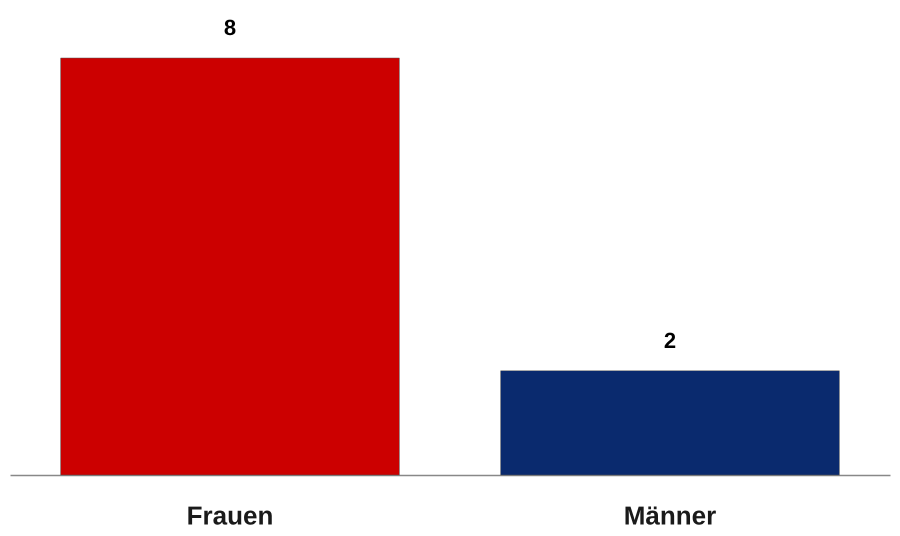  What do you see at coordinates (230, 27) in the screenshot?
I see `data-label: 8` at bounding box center [230, 27].